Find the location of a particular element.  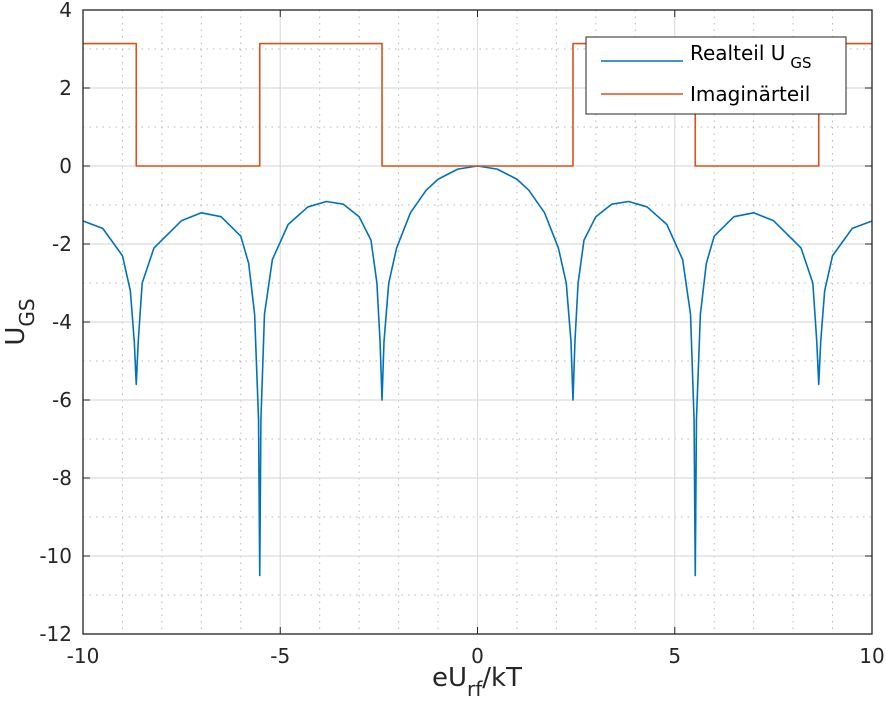

y-tick-label: -2 is located at coordinates (62, 244).